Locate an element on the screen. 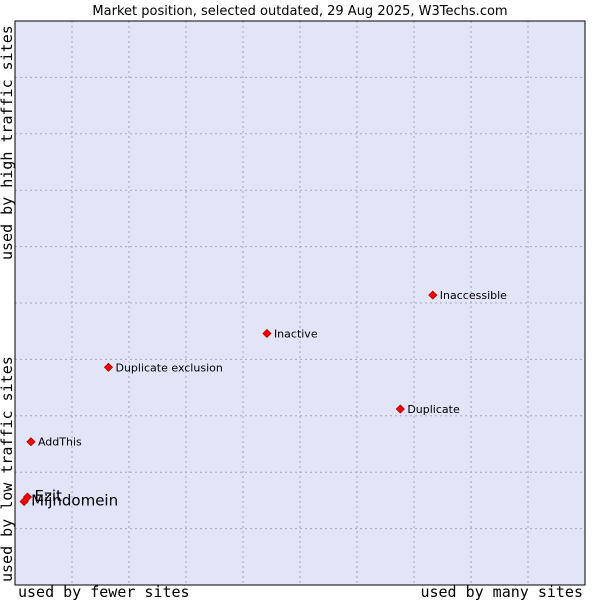 The width and height of the screenshot is (600, 600). y-axis-label-bottom: used by low traffic sites is located at coordinates (8, 469).